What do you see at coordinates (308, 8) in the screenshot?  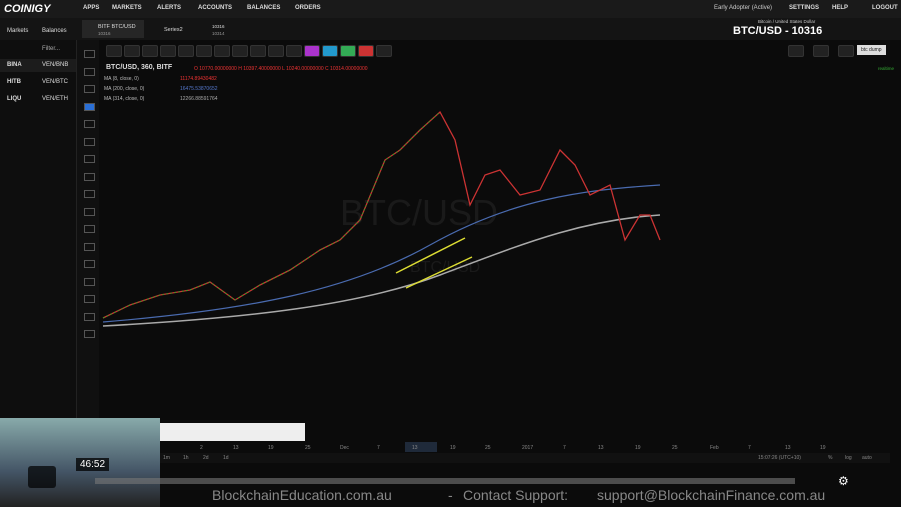 I see `nav-item: ORDERS` at bounding box center [308, 8].